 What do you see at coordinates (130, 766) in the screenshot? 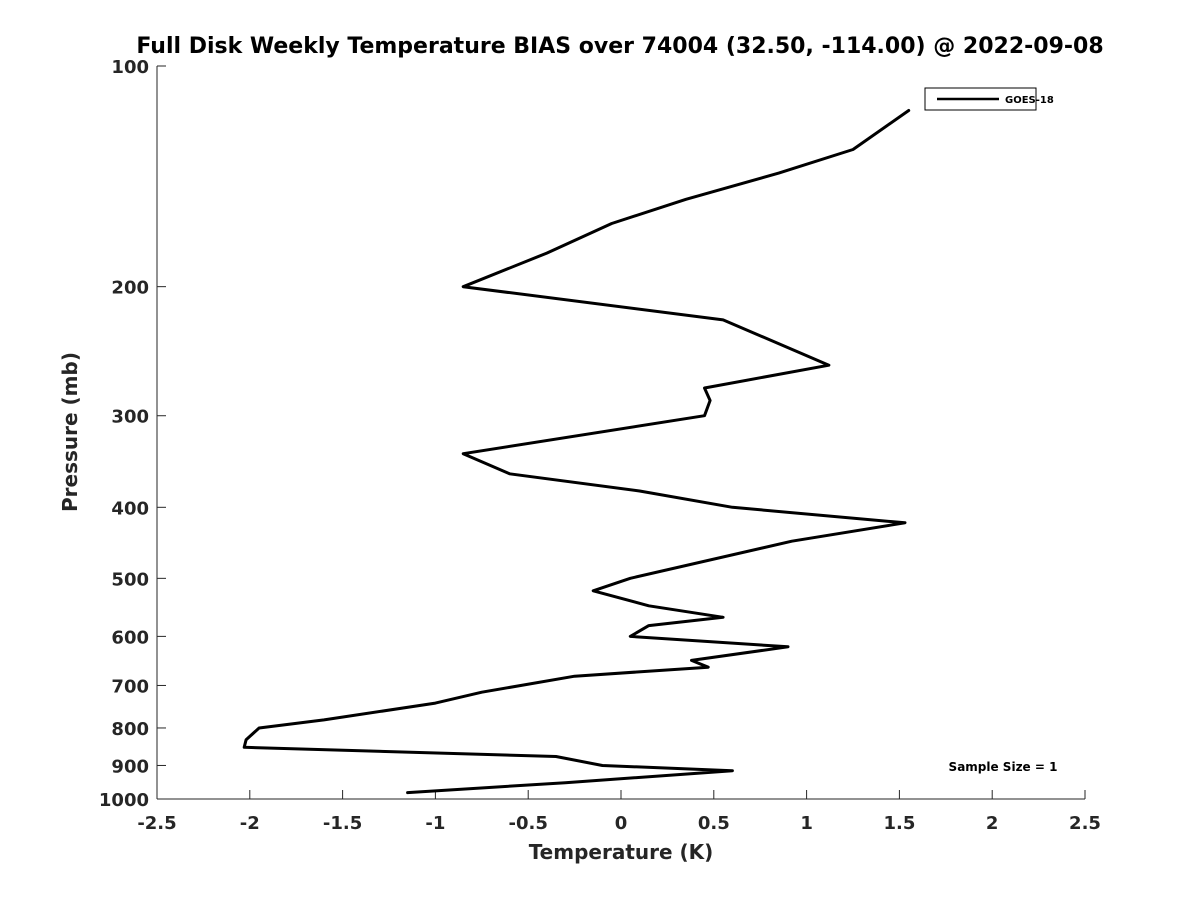
I see `y-tick-label: 900` at bounding box center [130, 766].